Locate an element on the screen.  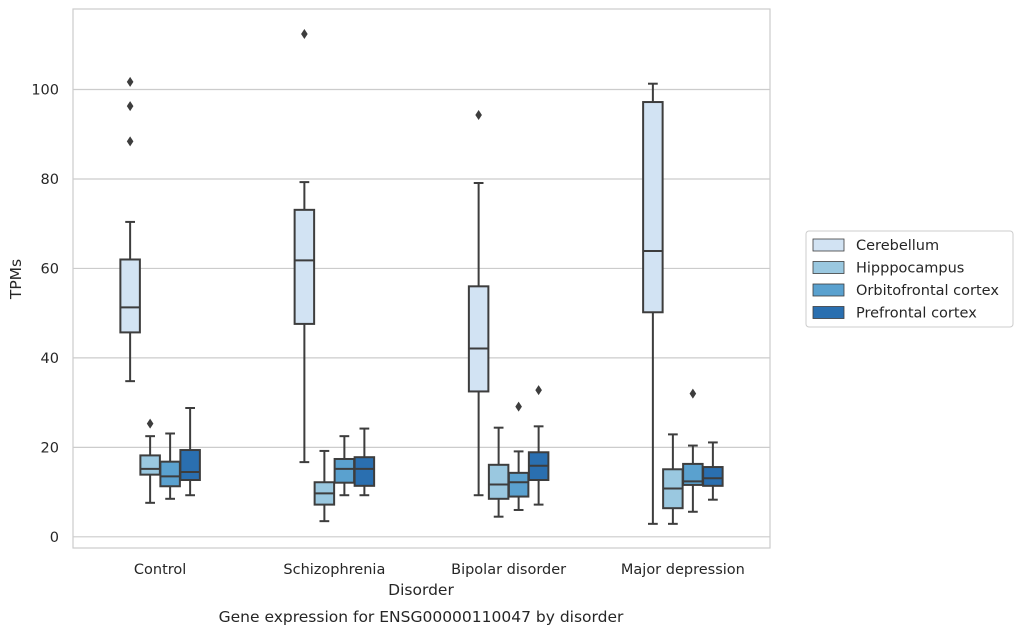
y-tick-label: 80 is located at coordinates (50, 180).